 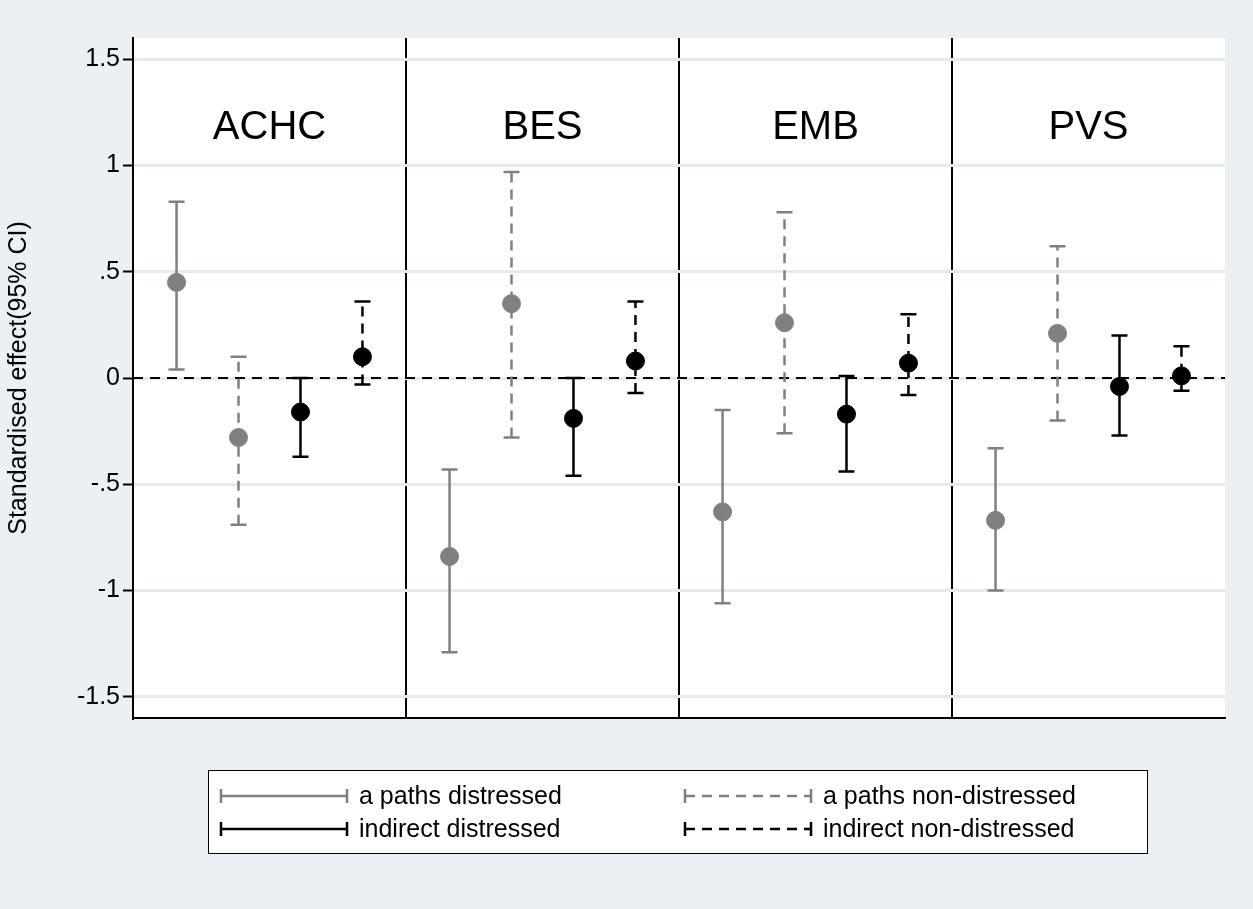 What do you see at coordinates (16, 378) in the screenshot?
I see `y-axis-title: Standardised effect(95% CI)` at bounding box center [16, 378].